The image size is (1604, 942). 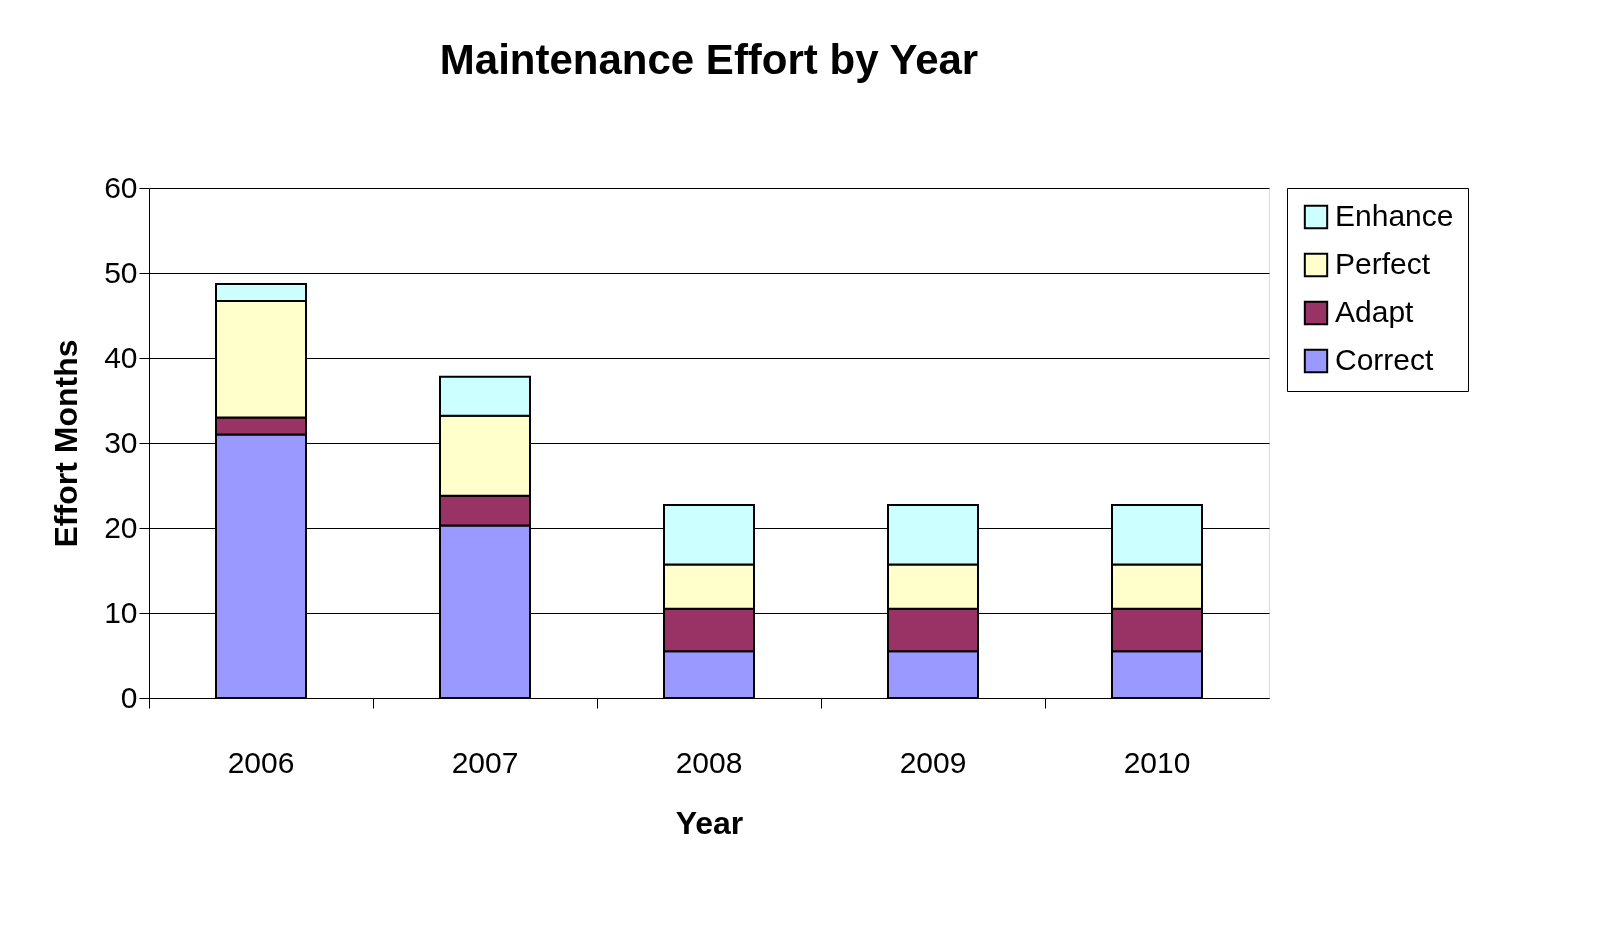 What do you see at coordinates (66, 443) in the screenshot?
I see `y-axis-title: Effort Months` at bounding box center [66, 443].